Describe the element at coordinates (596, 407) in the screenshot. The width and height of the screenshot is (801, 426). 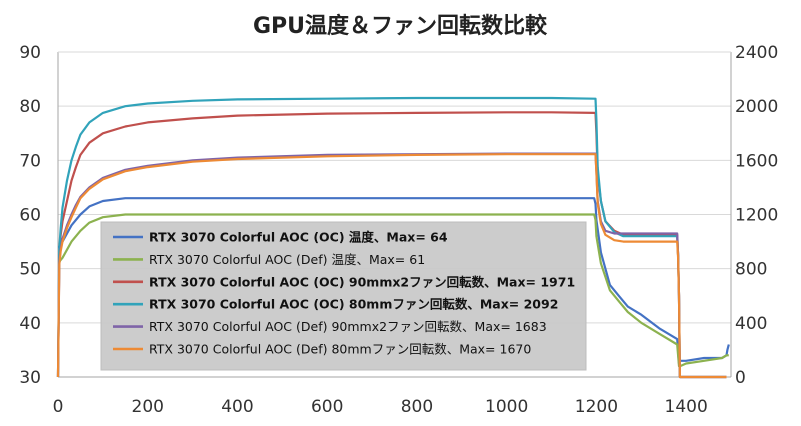
I see `x-tick-label: 1200` at that location.